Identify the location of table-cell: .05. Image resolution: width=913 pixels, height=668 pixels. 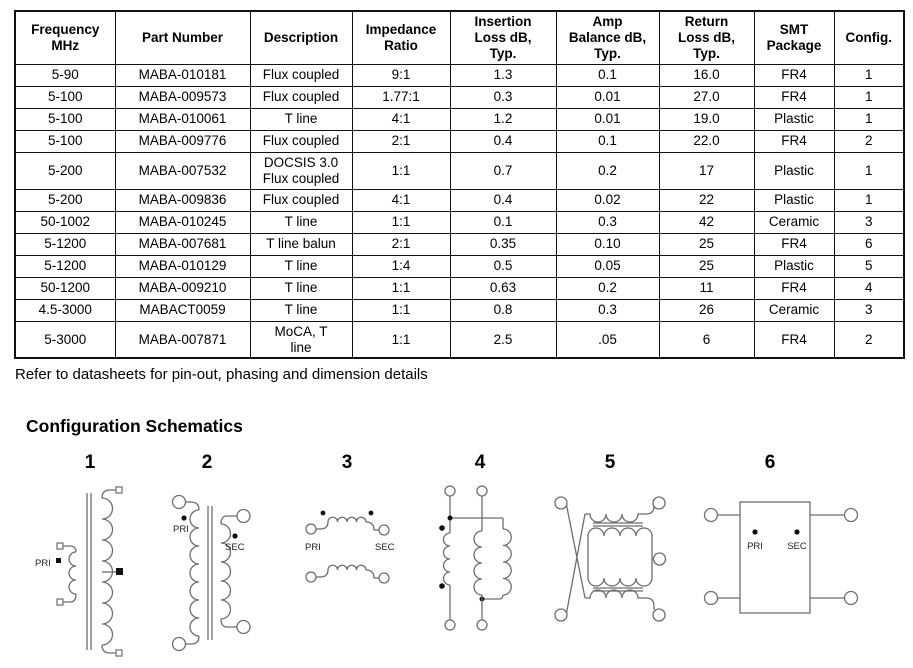
(607, 339).